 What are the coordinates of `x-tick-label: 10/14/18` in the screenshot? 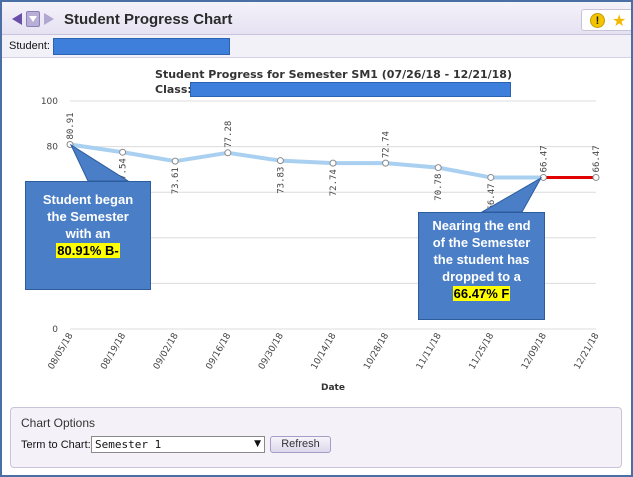 It's located at (324, 351).